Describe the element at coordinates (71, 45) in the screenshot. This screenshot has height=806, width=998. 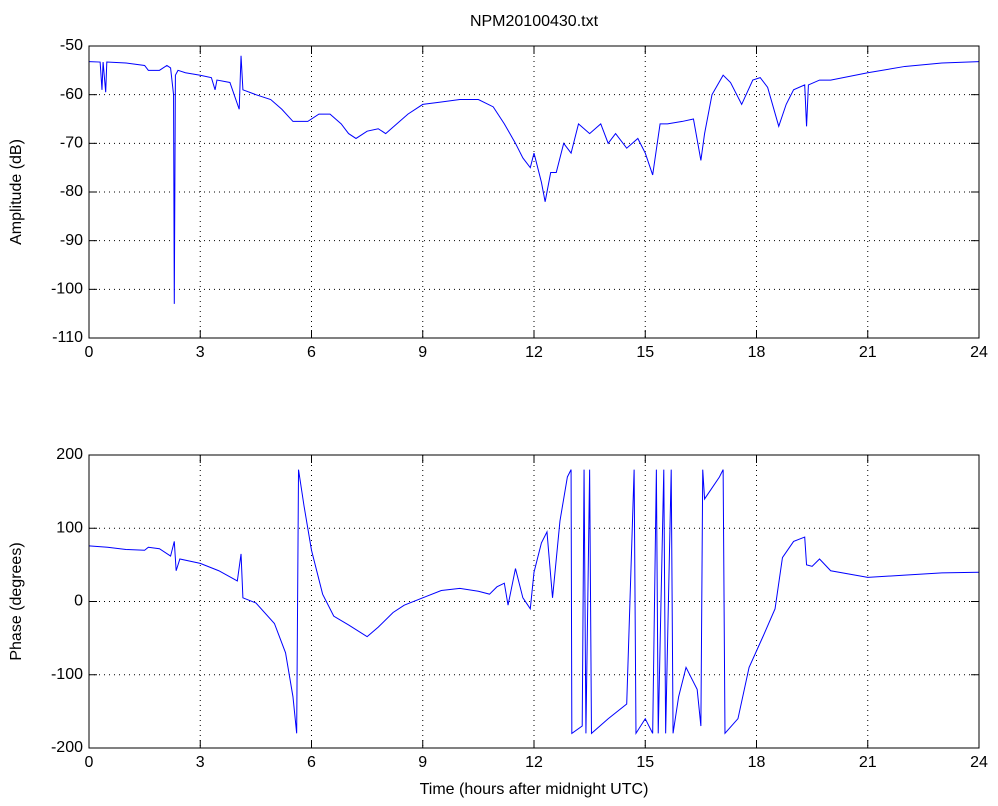
I see `y-tick-label: -50` at that location.